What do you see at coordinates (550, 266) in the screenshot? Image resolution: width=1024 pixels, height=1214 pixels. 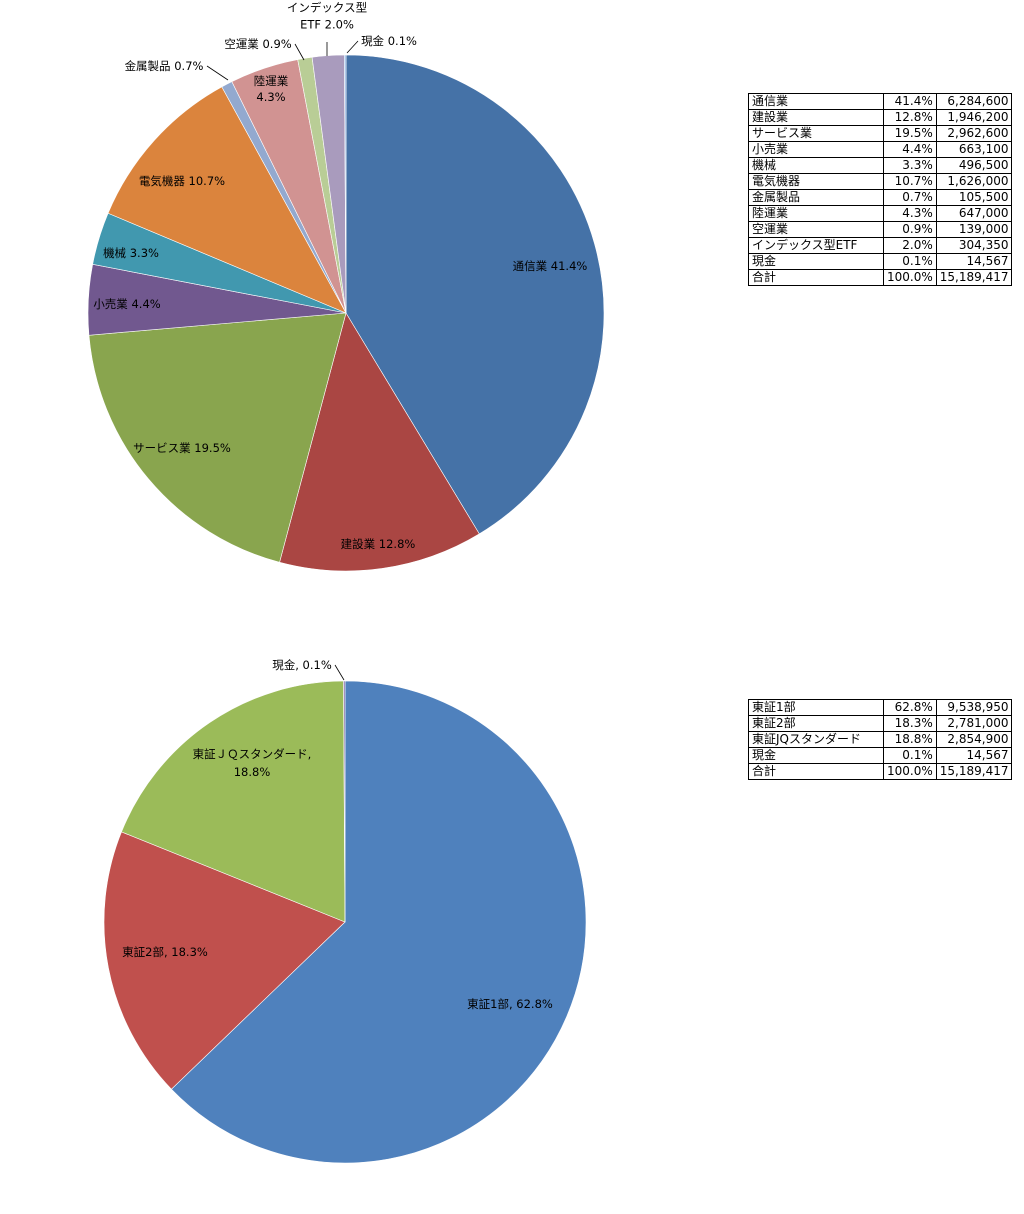 I see `slice-label: 通信業 41.4%` at bounding box center [550, 266].